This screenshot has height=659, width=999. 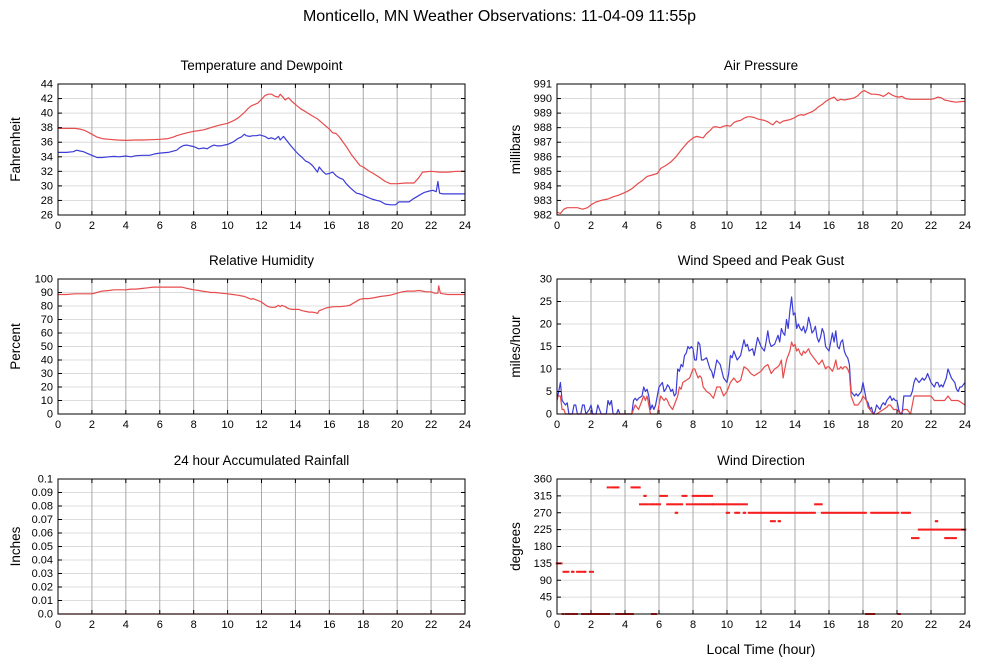 I want to click on series-peak-gust-line, so click(x=761, y=355).